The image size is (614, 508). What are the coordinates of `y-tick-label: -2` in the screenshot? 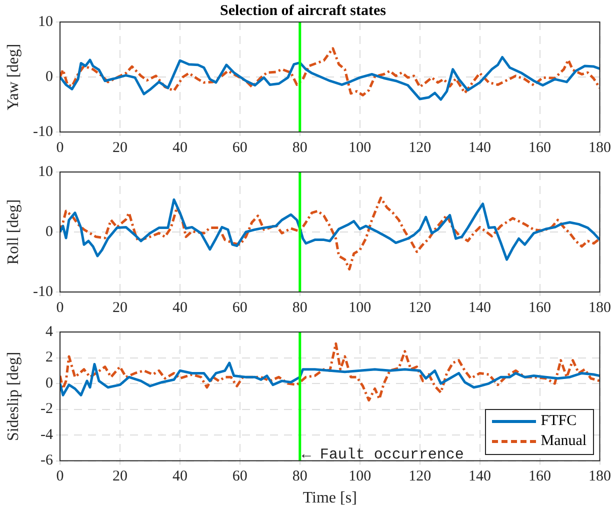 It's located at (46, 409).